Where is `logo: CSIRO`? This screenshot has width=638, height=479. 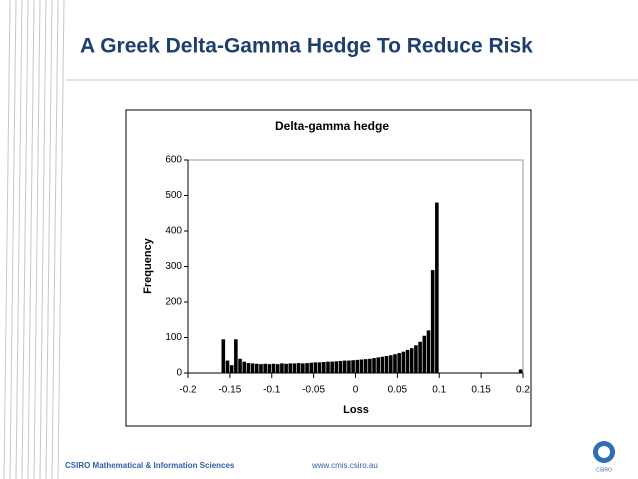 logo: CSIRO is located at coordinates (604, 457).